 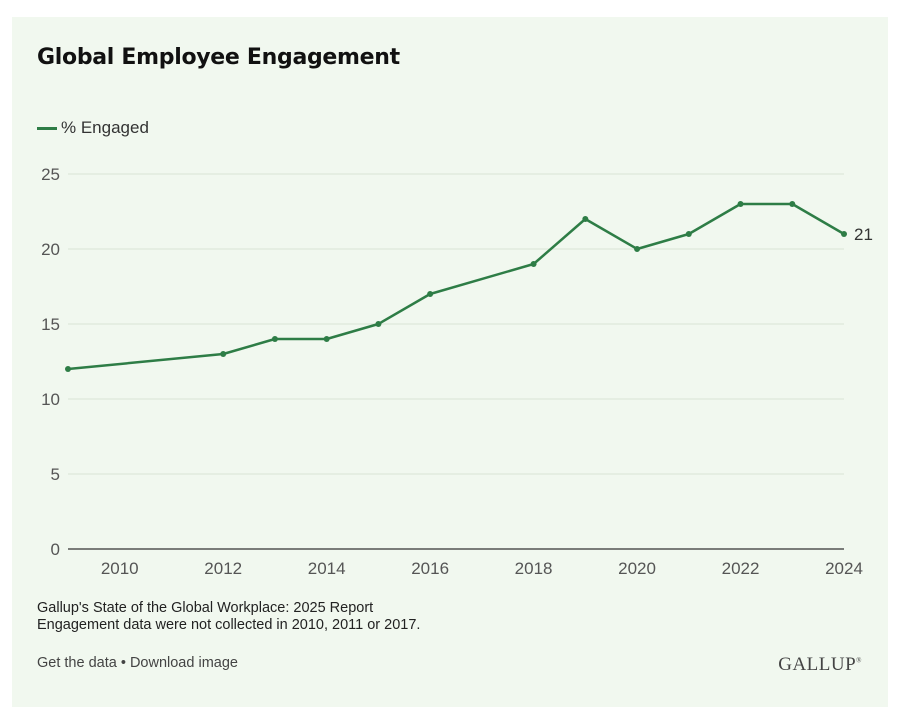 I want to click on y-tick-label: 0, so click(x=55, y=549).